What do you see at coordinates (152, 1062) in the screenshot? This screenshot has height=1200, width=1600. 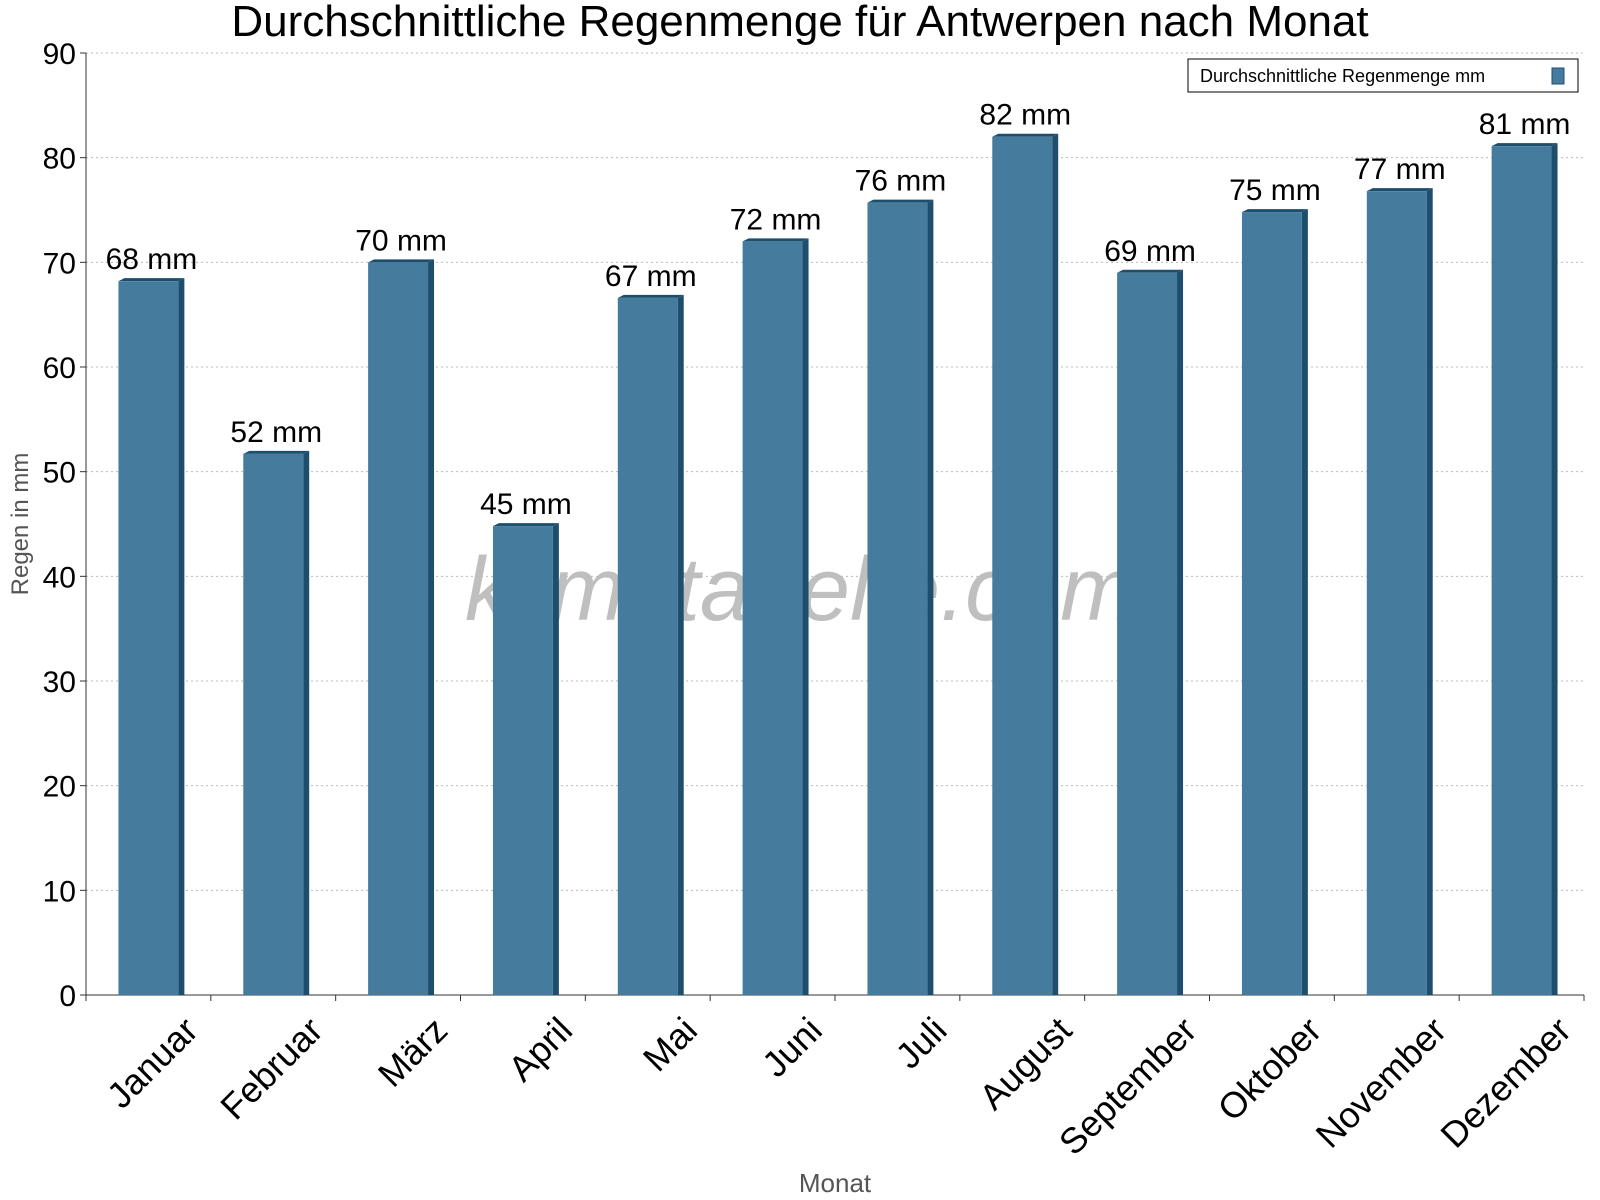 I see `x-tick-label: Januar` at bounding box center [152, 1062].